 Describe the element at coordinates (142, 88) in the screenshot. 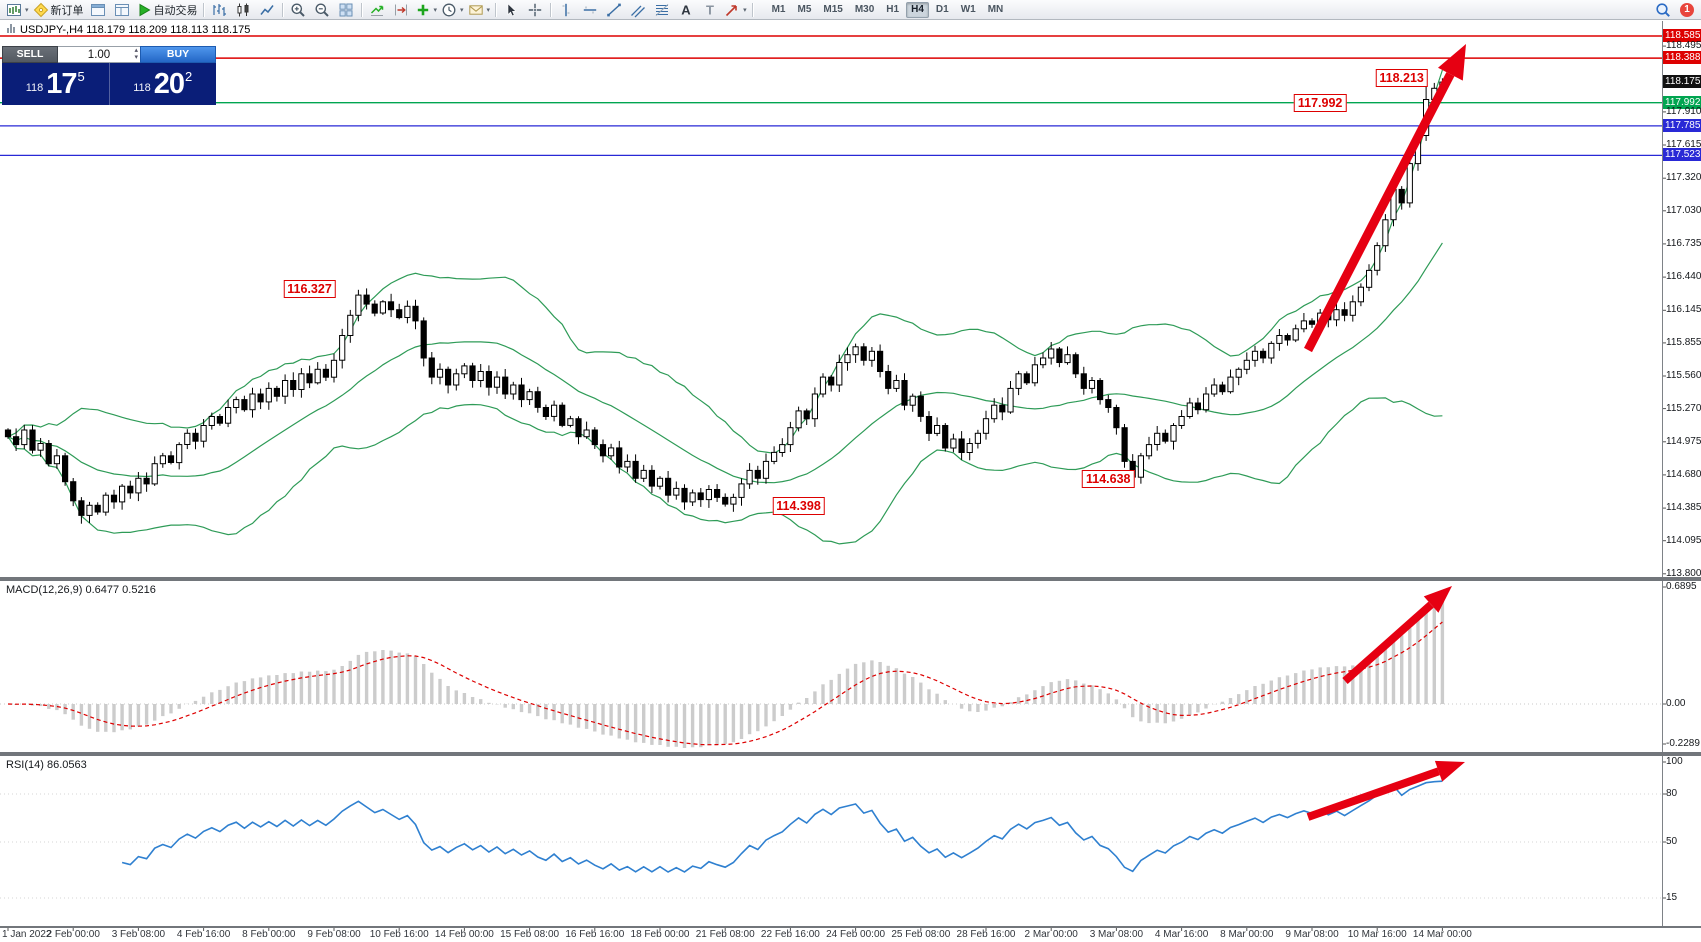

I see `buy-price-prefix: 118` at that location.